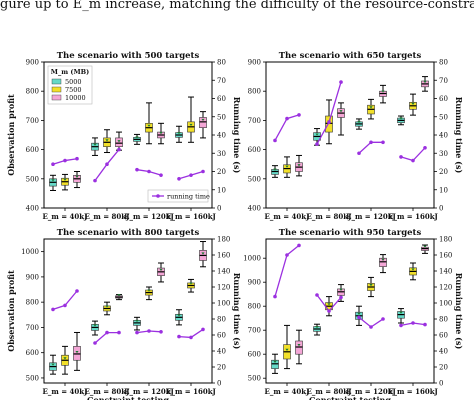 Image resolution: width=474 pixels, height=400 pixels. Describe the element at coordinates (221, 99) in the screenshot. I see `y2-tick-label: 60` at that location.